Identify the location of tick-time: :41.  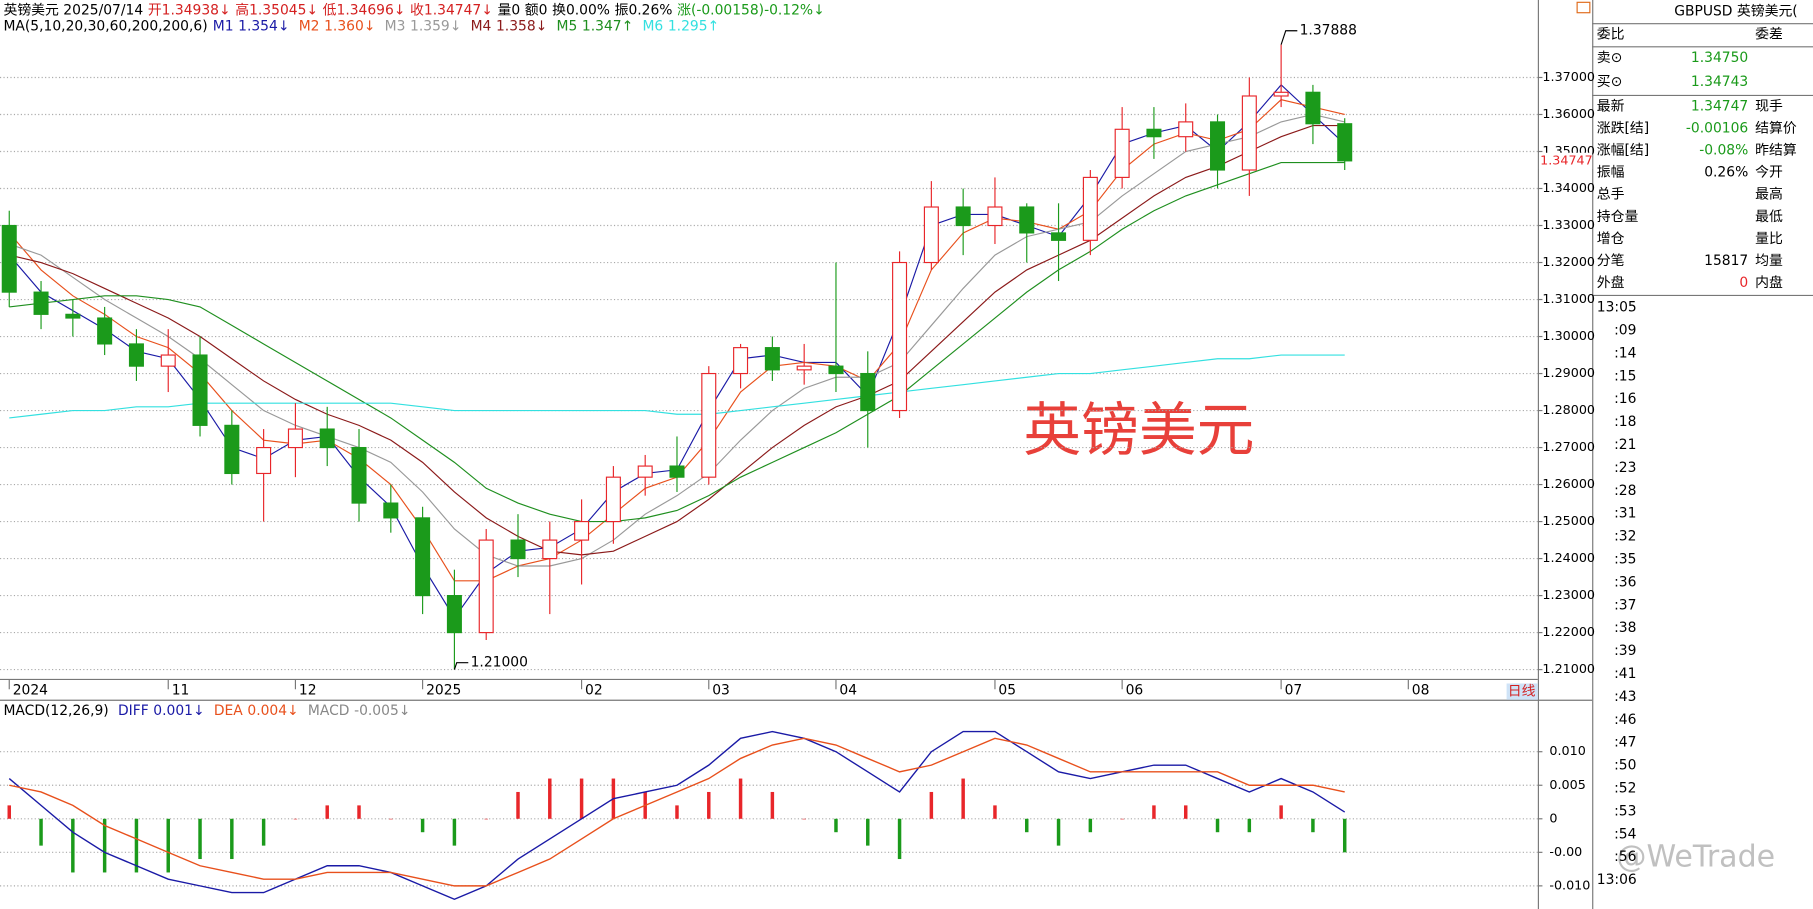
(1625, 674).